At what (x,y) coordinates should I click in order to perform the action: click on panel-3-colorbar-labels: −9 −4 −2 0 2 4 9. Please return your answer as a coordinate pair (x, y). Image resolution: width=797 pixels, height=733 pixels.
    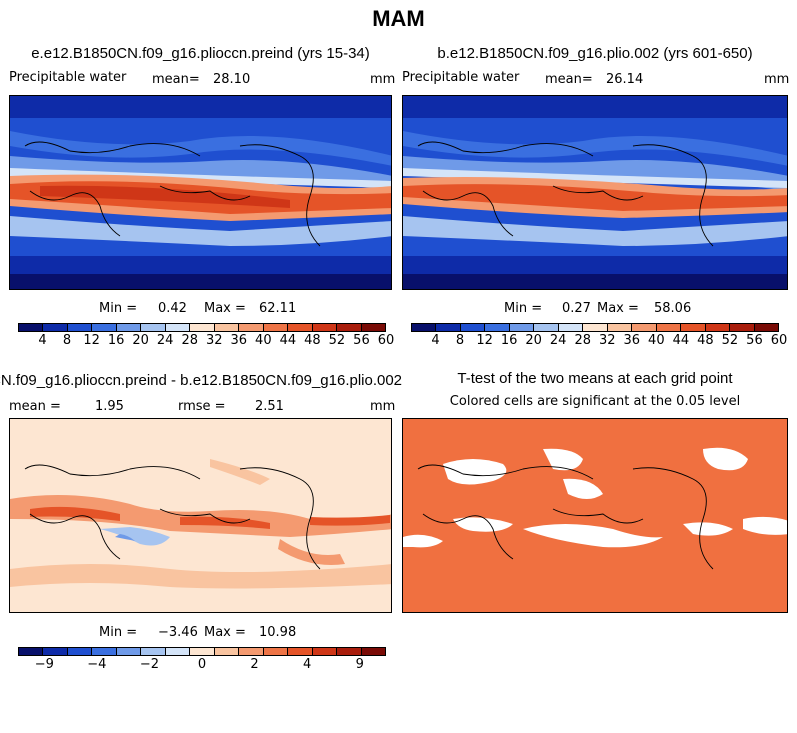
    Looking at the image, I should click on (202, 665).